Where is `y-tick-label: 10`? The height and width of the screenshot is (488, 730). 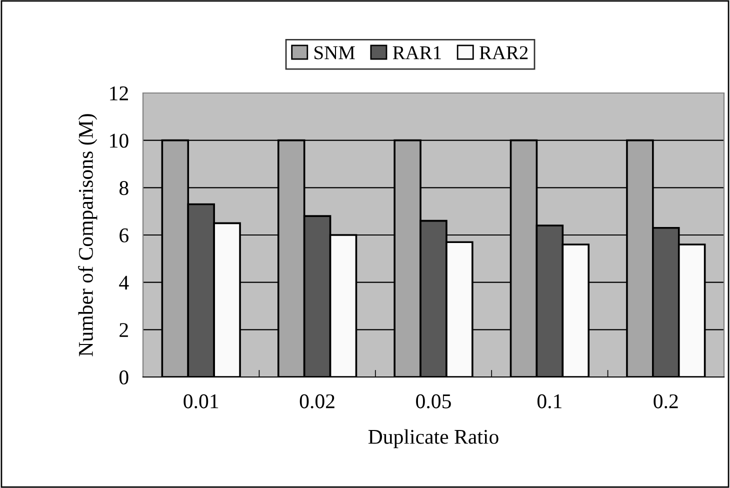 y-tick-label: 10 is located at coordinates (119, 141).